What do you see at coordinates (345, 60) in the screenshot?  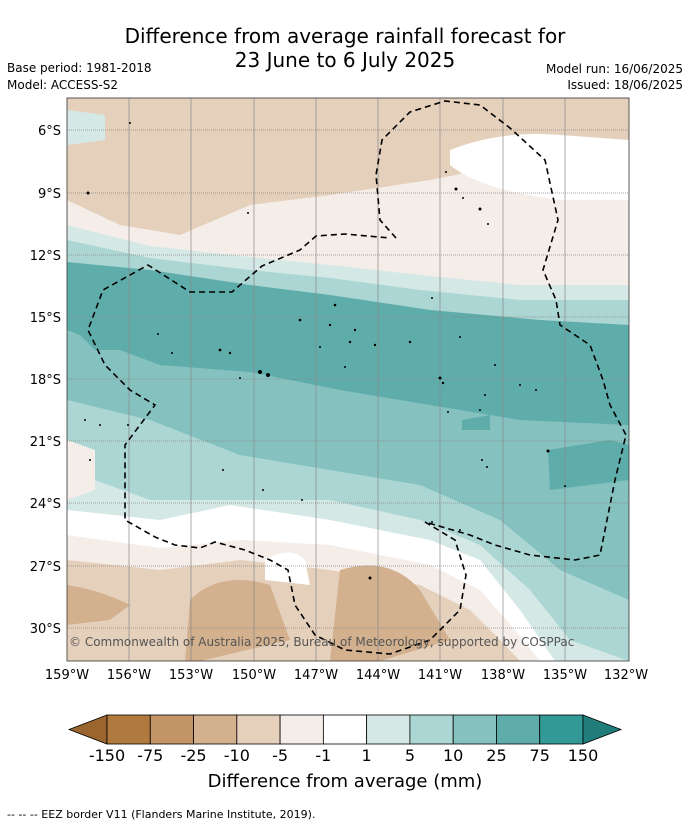 I see `map-title-line2: 23 June to 6 July 2025` at bounding box center [345, 60].